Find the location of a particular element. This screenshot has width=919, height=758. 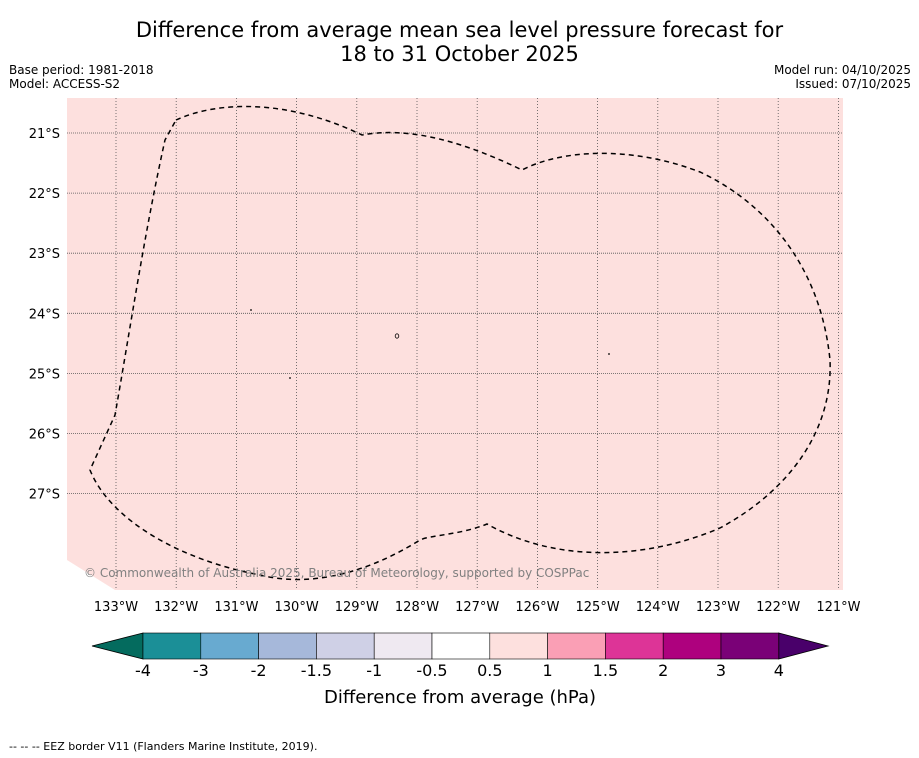

longitude-label: 133°W is located at coordinates (116, 607).